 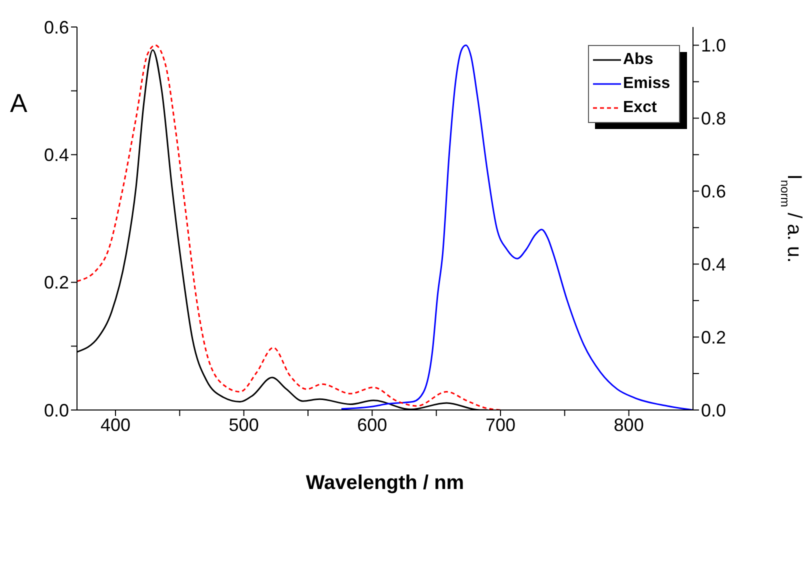 I want to click on y-tick-label: 0.2, so click(x=56, y=282).